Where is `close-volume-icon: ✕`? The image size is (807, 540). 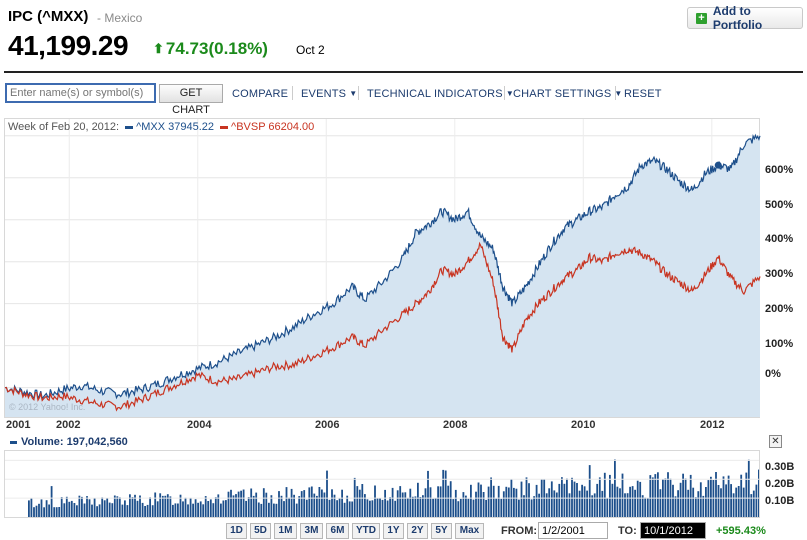 close-volume-icon: ✕ is located at coordinates (775, 441).